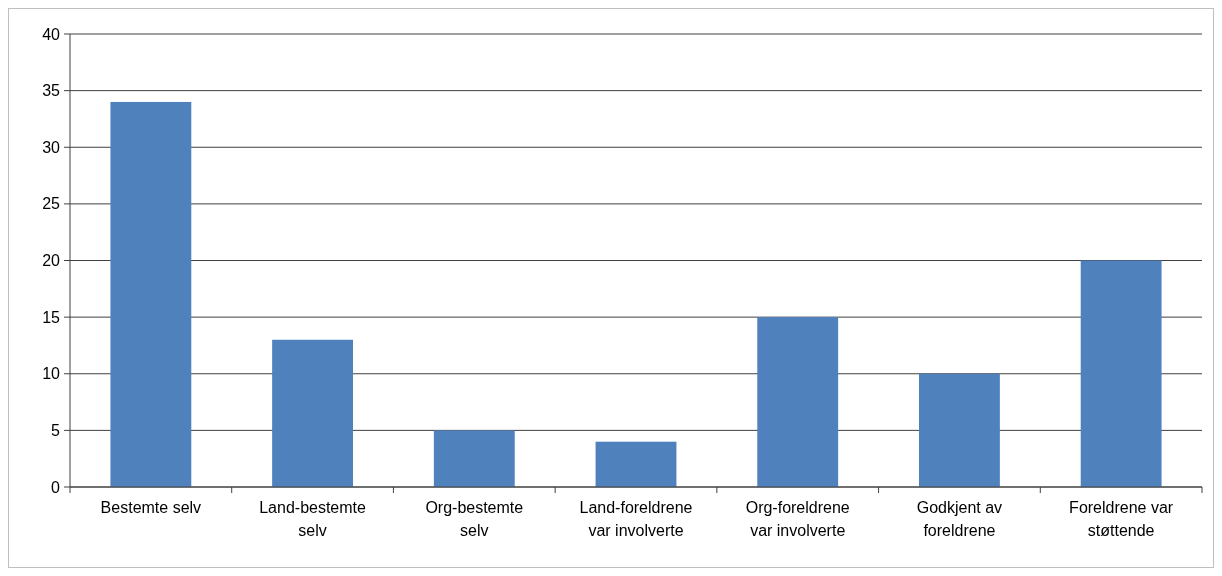  I want to click on y-tick-label: 10, so click(51, 374).